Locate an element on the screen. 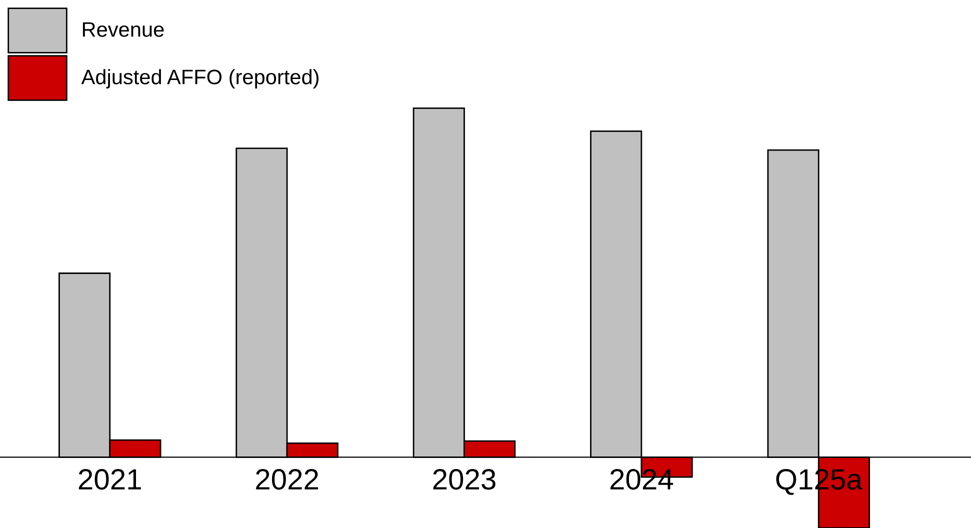 Image resolution: width=971 pixels, height=528 pixels. x-tick-label: 2023 is located at coordinates (464, 479).